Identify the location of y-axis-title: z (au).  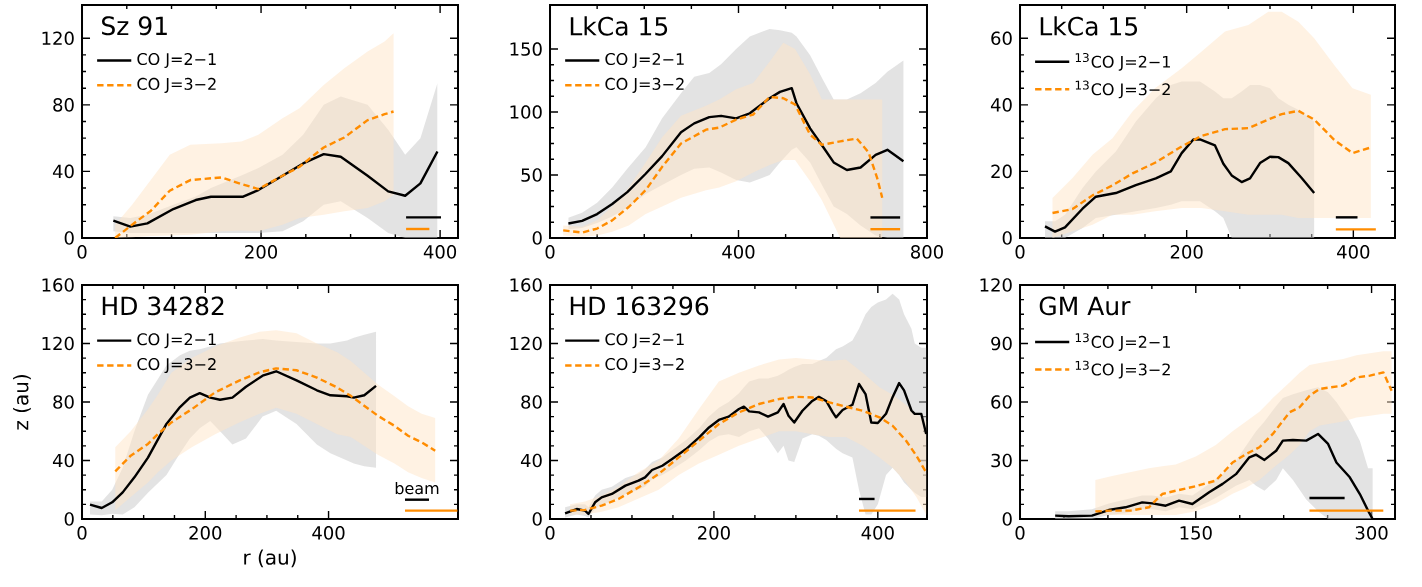
(22, 402).